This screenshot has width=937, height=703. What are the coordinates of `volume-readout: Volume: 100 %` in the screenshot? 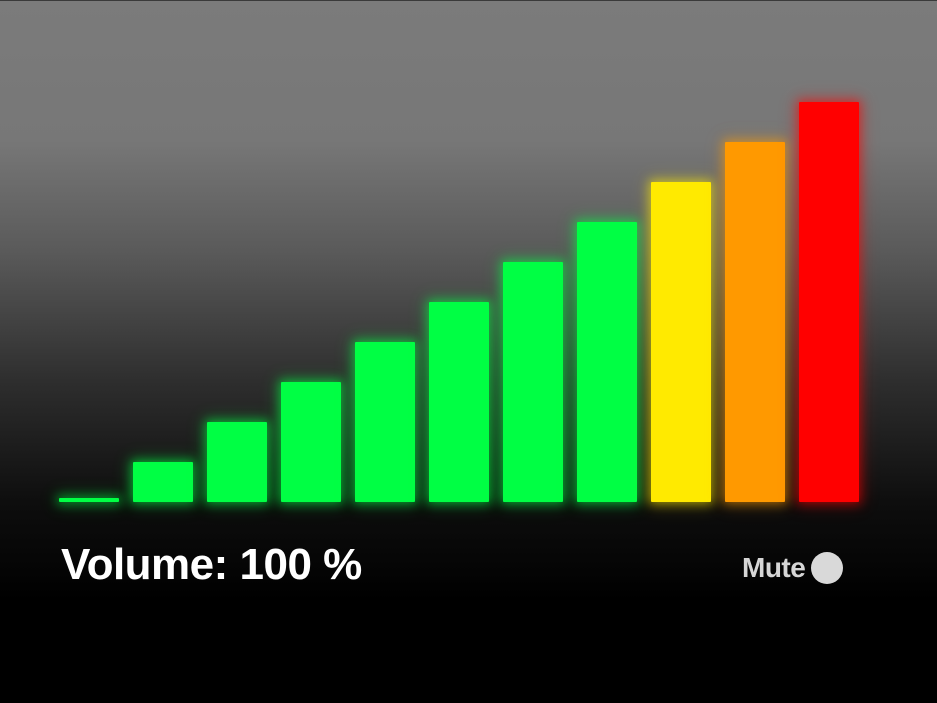 It's located at (211, 564).